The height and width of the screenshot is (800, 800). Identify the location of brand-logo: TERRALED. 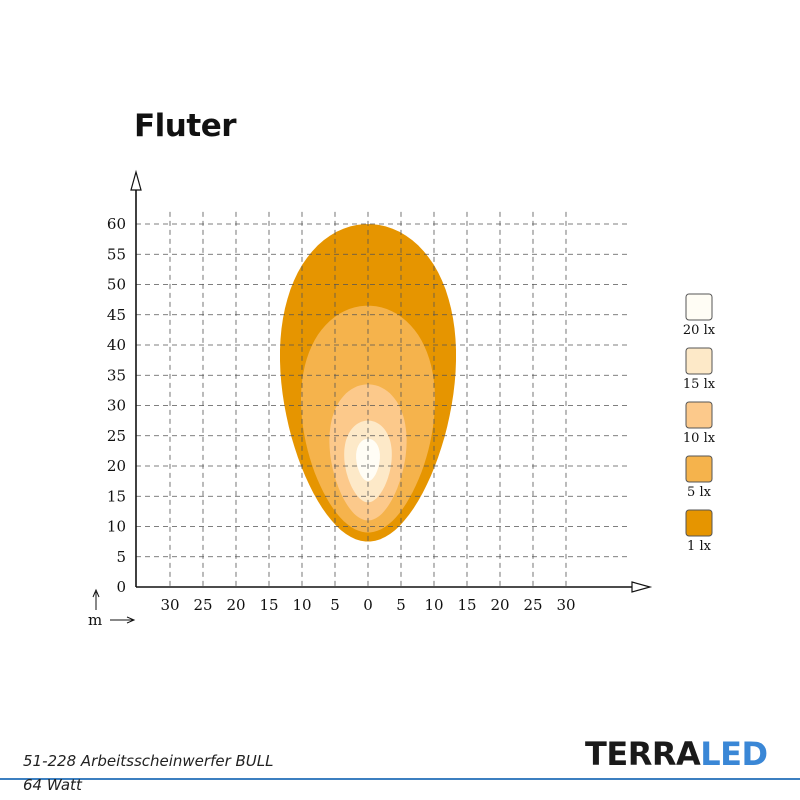
(676, 754).